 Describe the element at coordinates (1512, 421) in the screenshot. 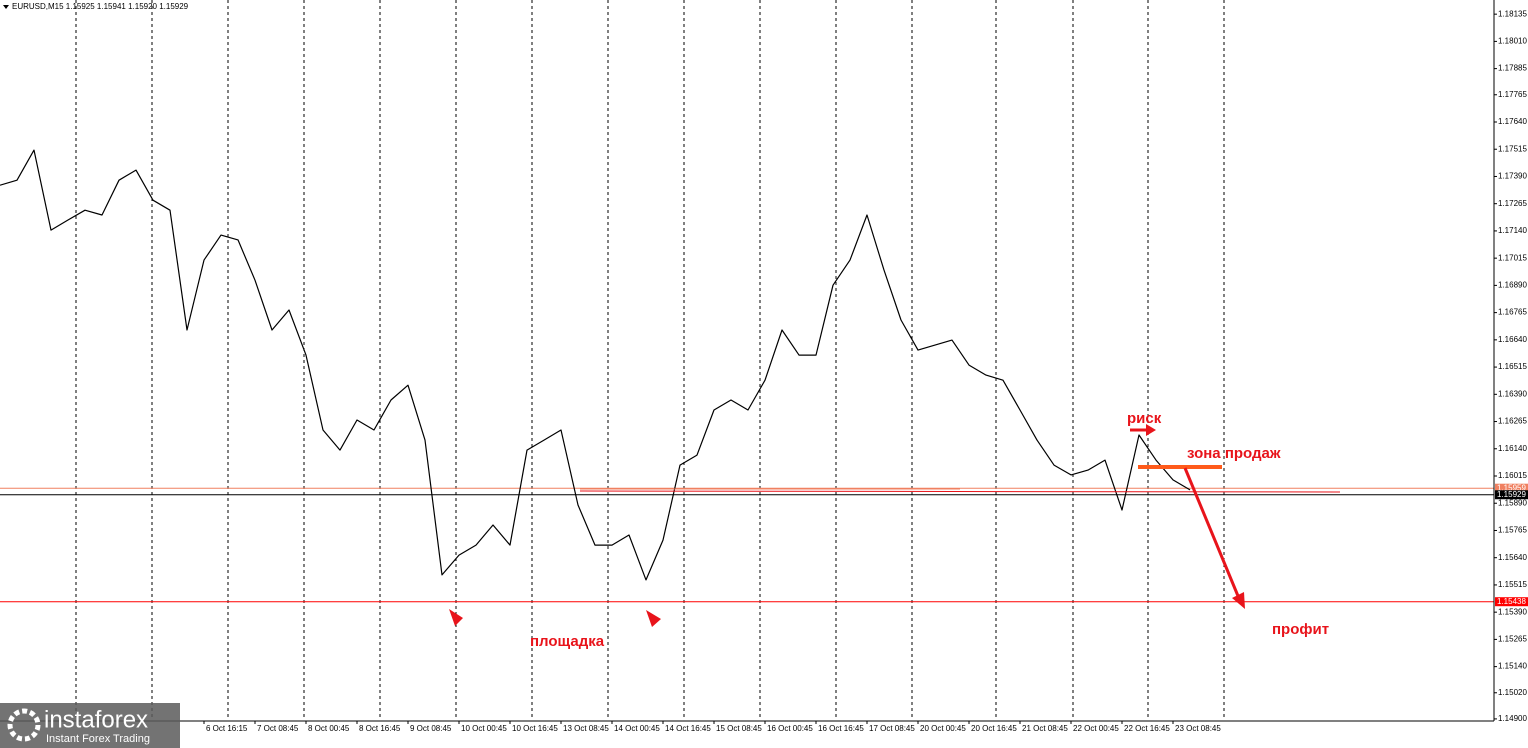

I see `y-tick-label: 1.16265` at that location.